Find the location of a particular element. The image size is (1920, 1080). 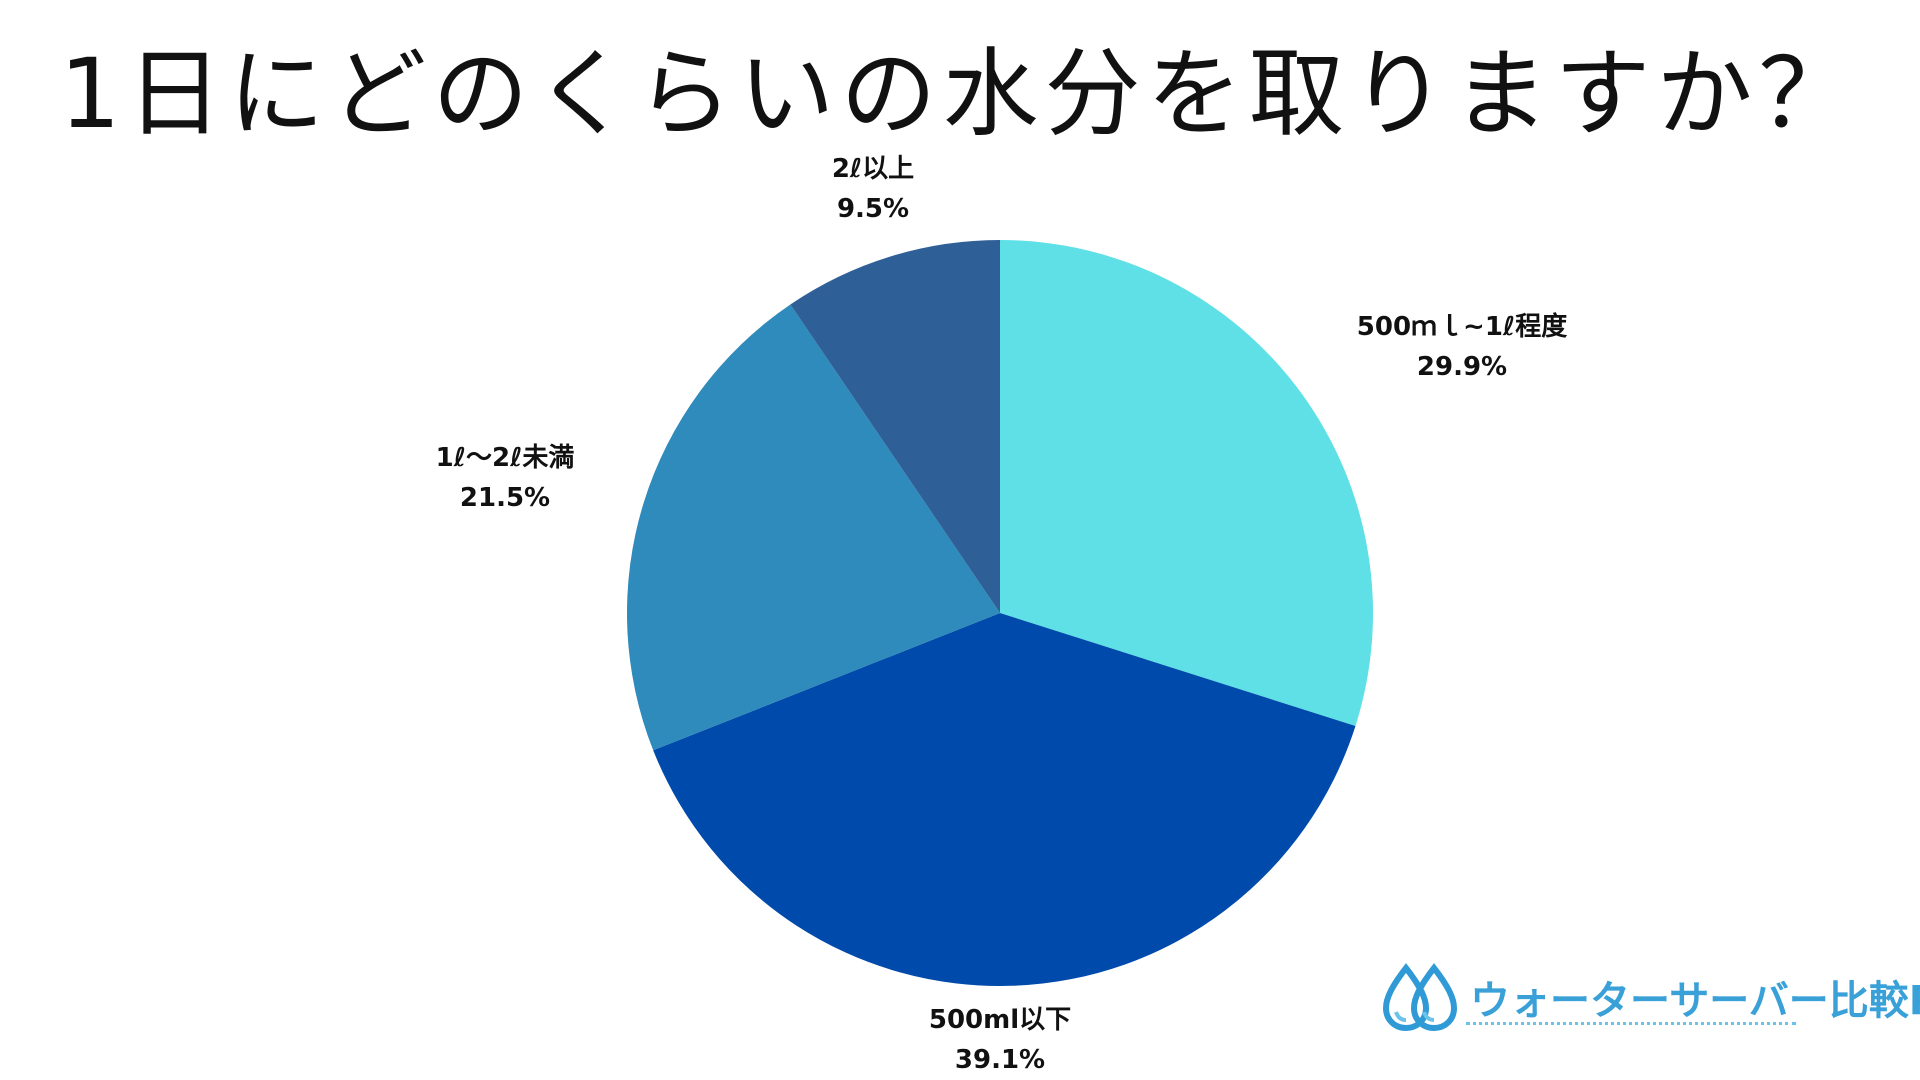

brand-logo-underline is located at coordinates (1631, 1023).